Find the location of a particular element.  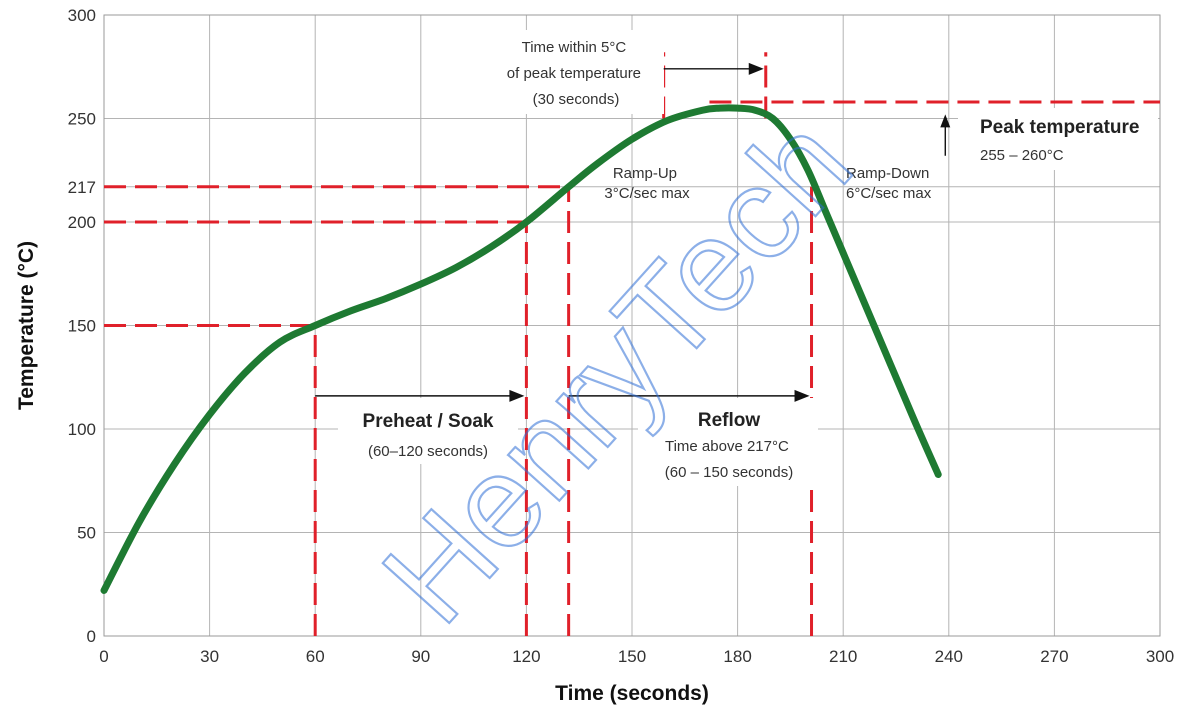

peak-window-line-1: Time within 5°C is located at coordinates (574, 47).